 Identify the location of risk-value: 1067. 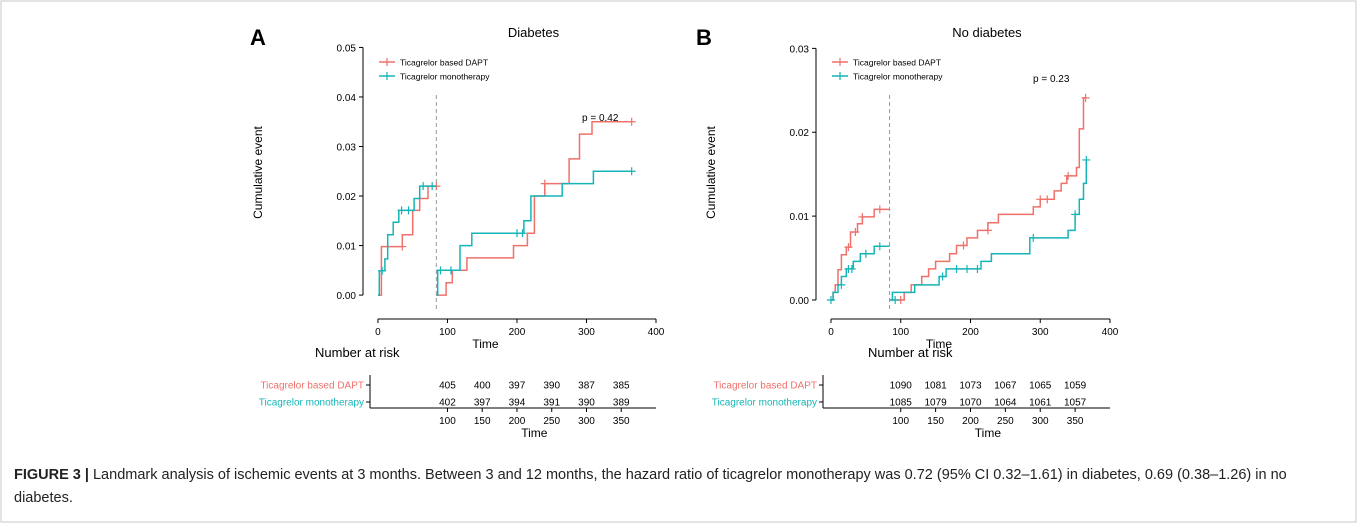
(1005, 386).